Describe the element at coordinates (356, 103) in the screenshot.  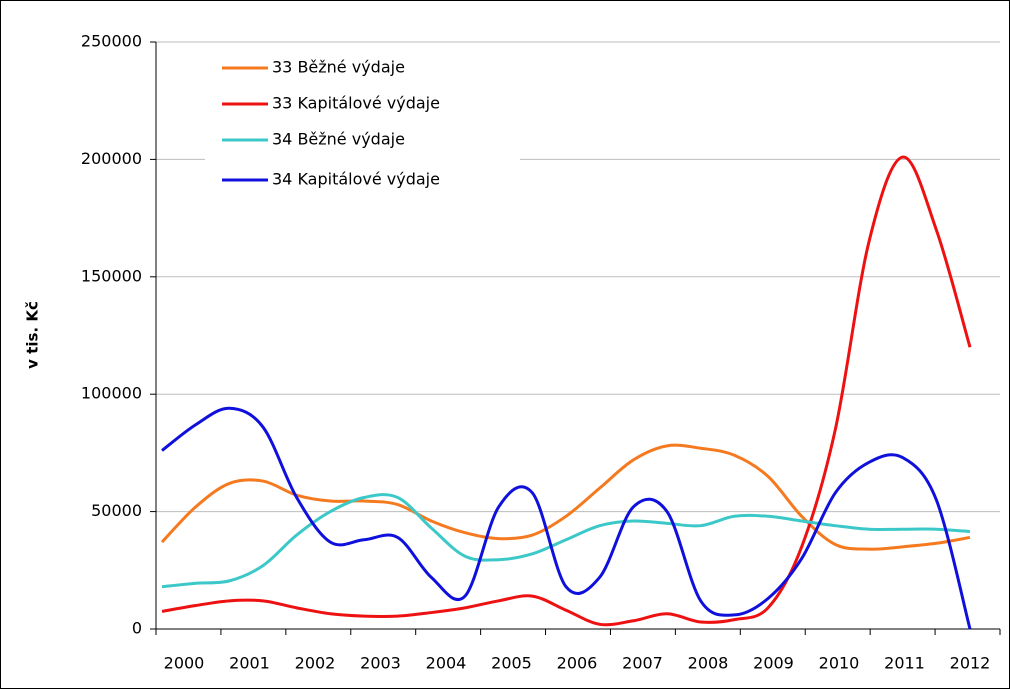
I see `legend-label: 33 Kapitálové výdaje` at that location.